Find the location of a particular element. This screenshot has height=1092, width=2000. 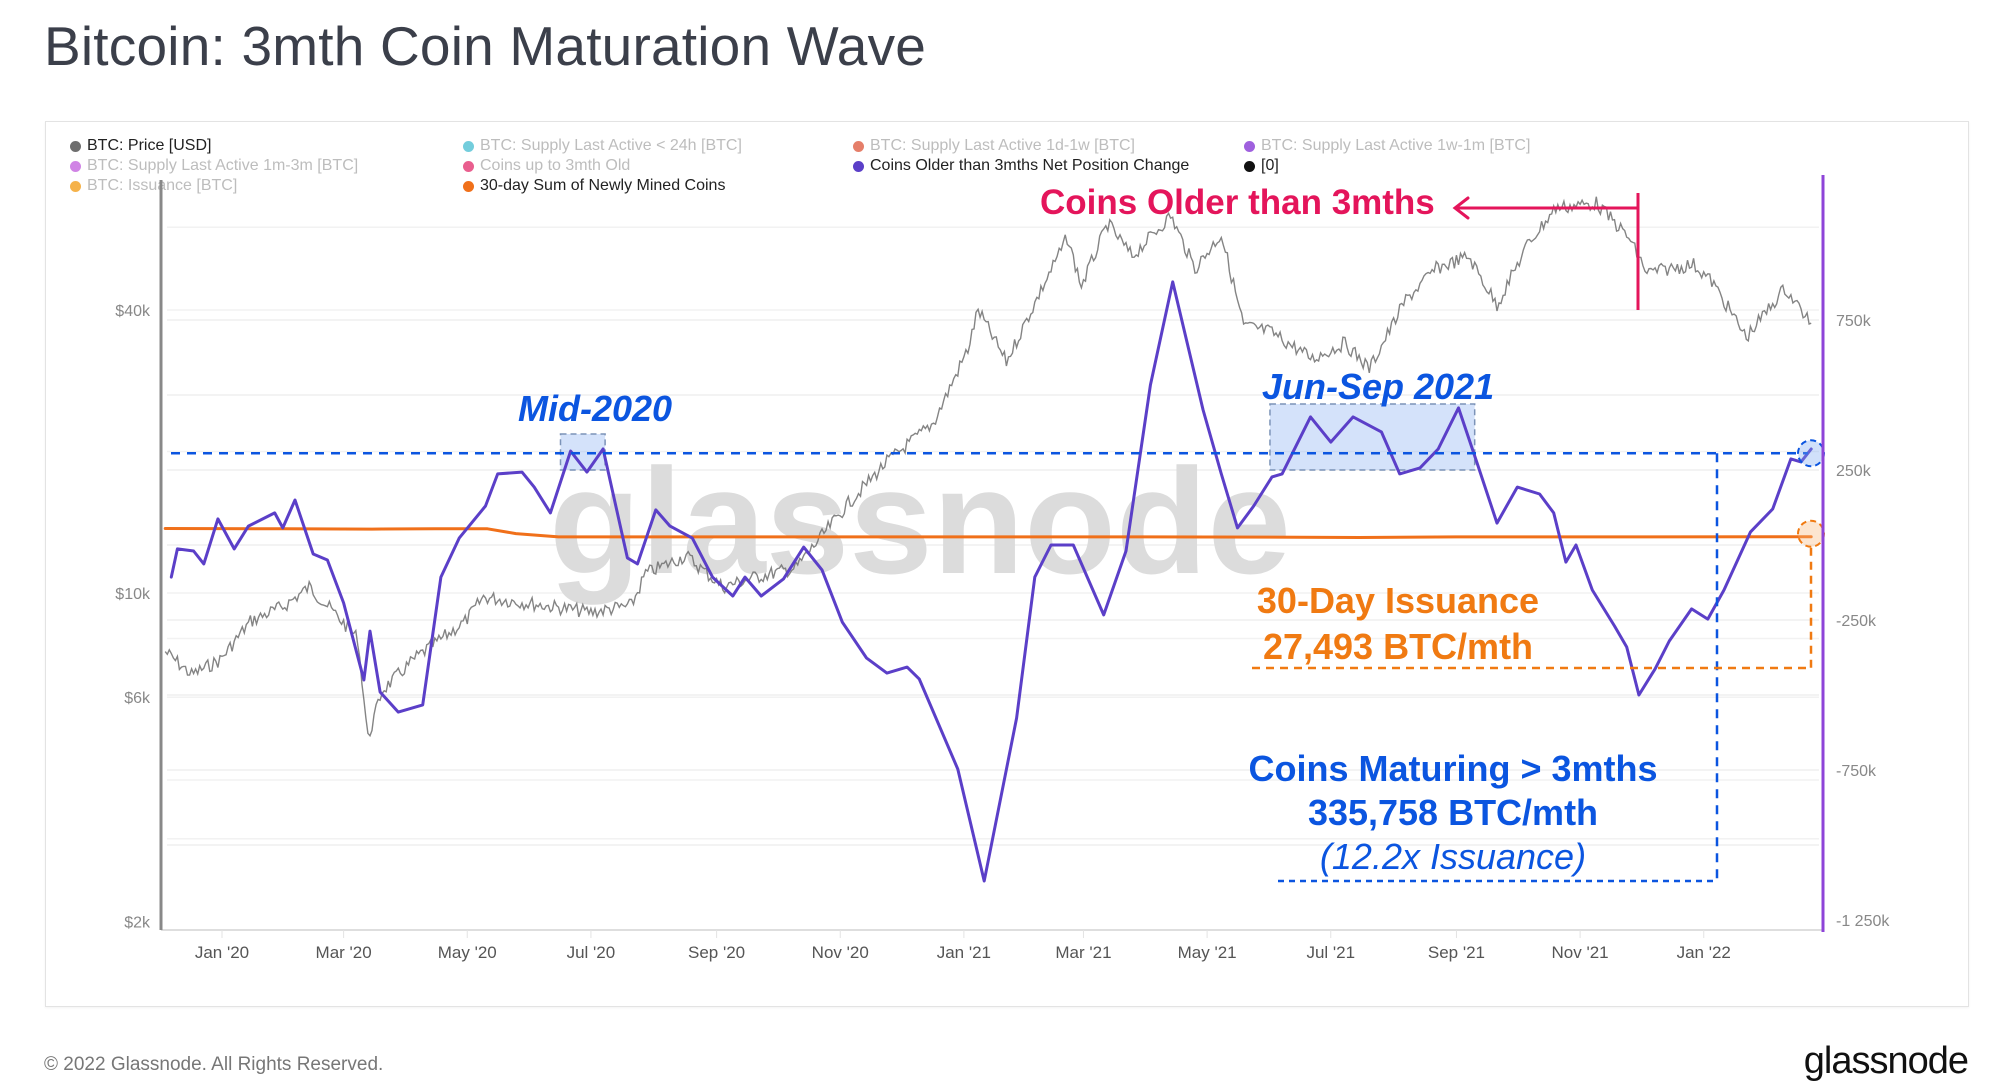

maturing-ratio: (12.2x Issuance) is located at coordinates (1453, 856).